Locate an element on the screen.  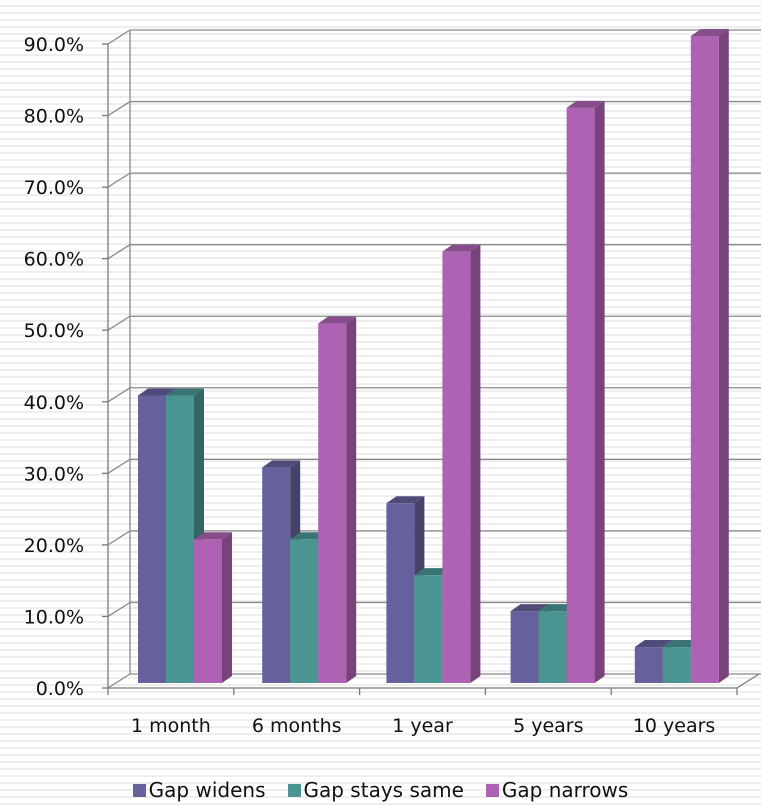
bar-gap-widens-5-years-front is located at coordinates (524, 647).